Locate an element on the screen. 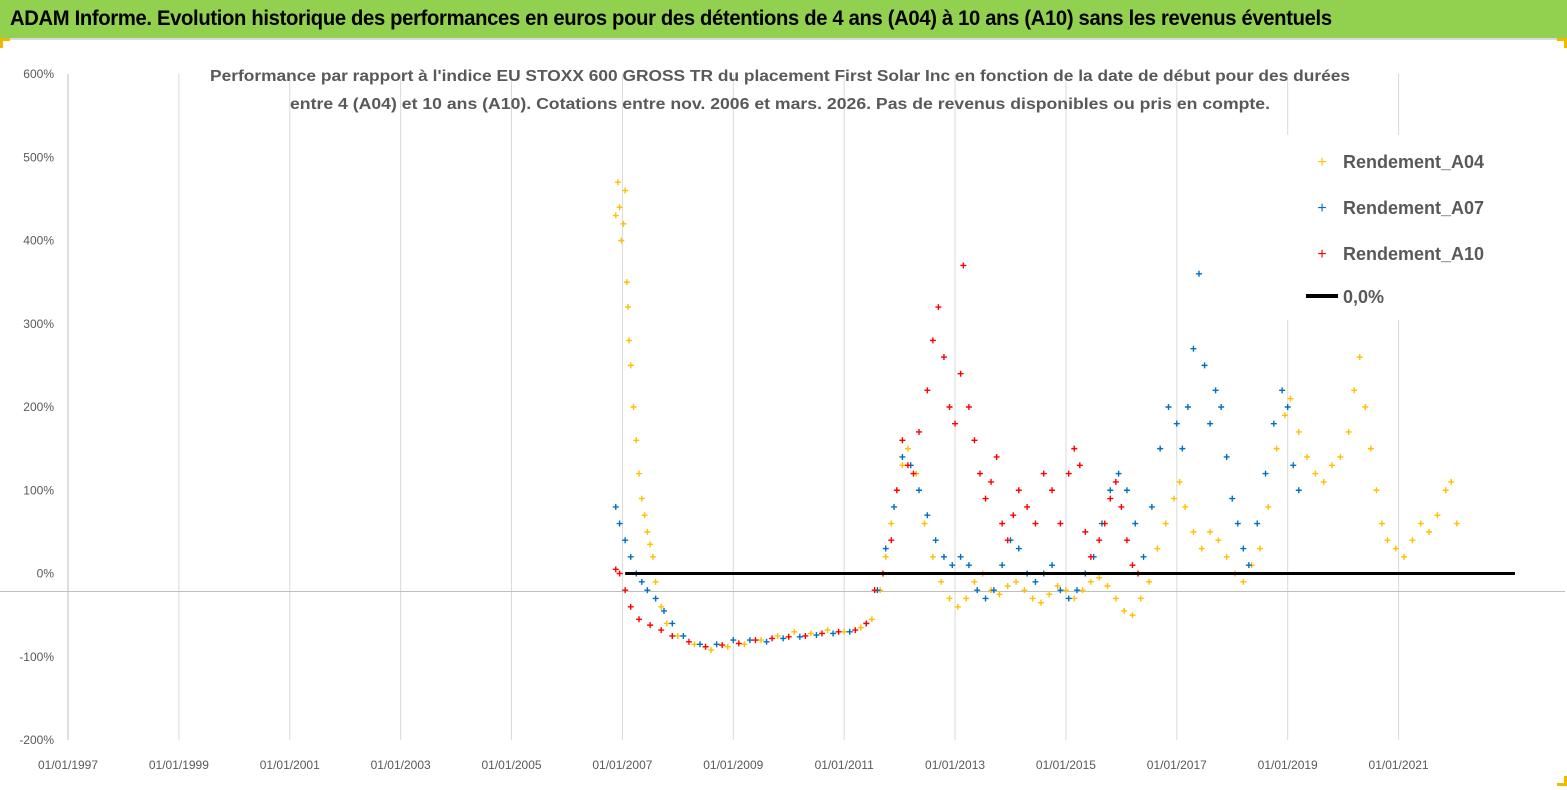  y-tick-label: 500% is located at coordinates (38, 157).